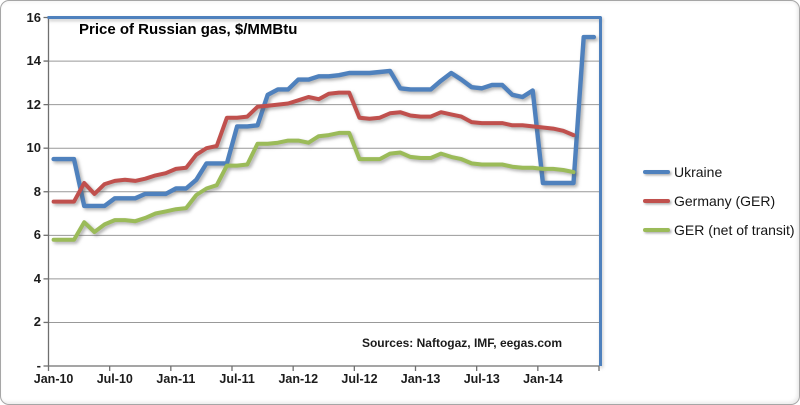 The width and height of the screenshot is (800, 405). I want to click on ukraine-line-swatch-icon, so click(656, 172).